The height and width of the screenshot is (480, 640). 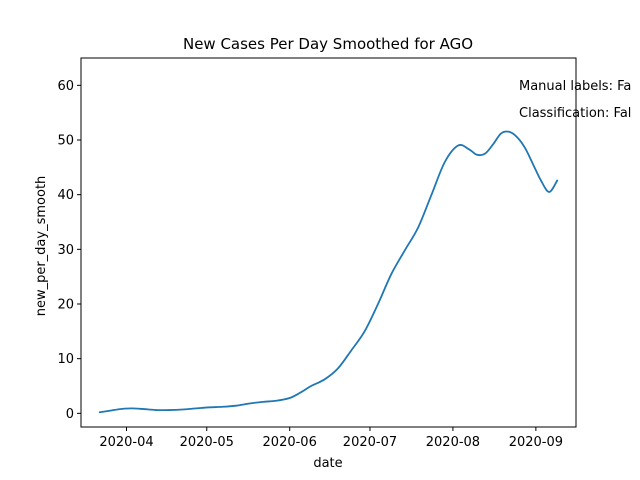 I want to click on x-axis-title: date, so click(x=327, y=463).